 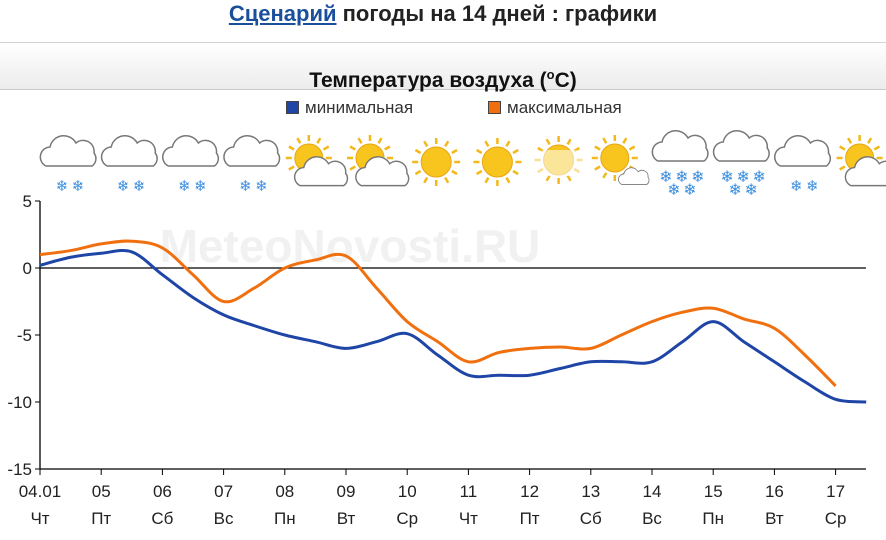 I want to click on legend-item-min: минимальная, so click(x=349, y=108).